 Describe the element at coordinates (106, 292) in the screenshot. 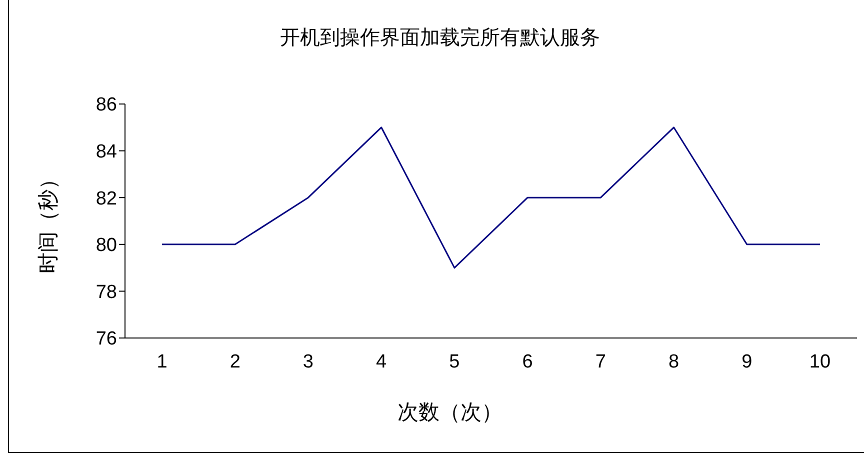

I see `y-tick-label: 78` at that location.